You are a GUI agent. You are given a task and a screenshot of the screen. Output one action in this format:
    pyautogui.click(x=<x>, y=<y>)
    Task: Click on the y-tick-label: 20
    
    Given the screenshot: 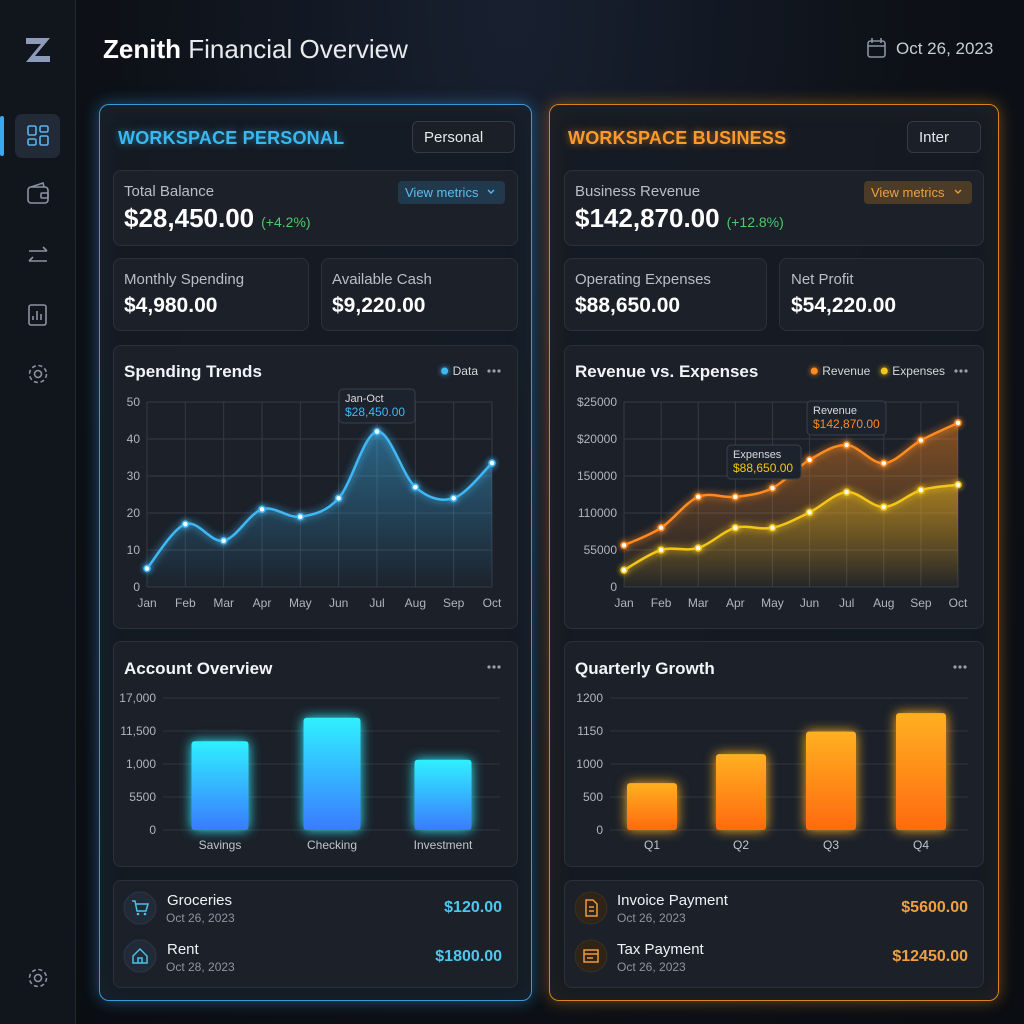 What is the action you would take?
    pyautogui.click(x=134, y=513)
    